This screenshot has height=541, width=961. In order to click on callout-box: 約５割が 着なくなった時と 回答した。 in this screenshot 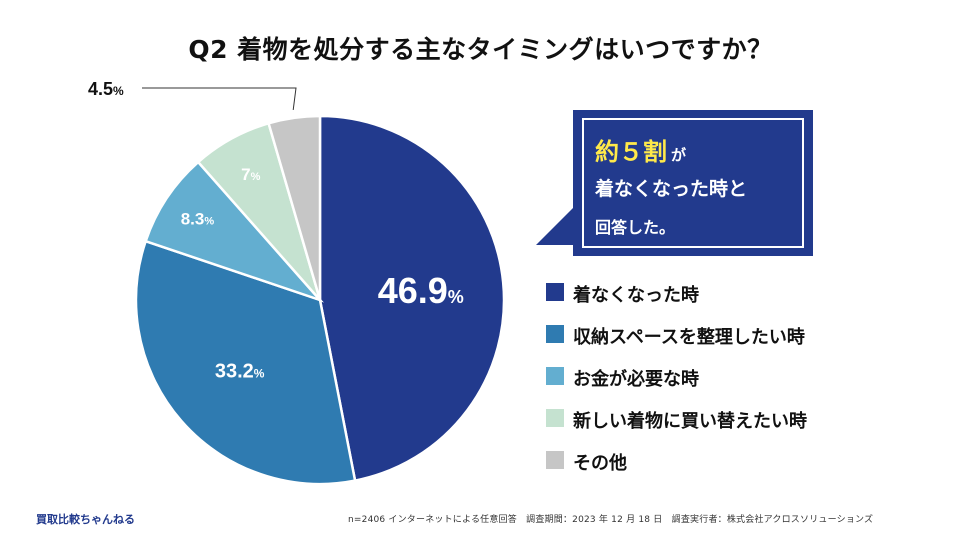, I will do `click(693, 183)`.